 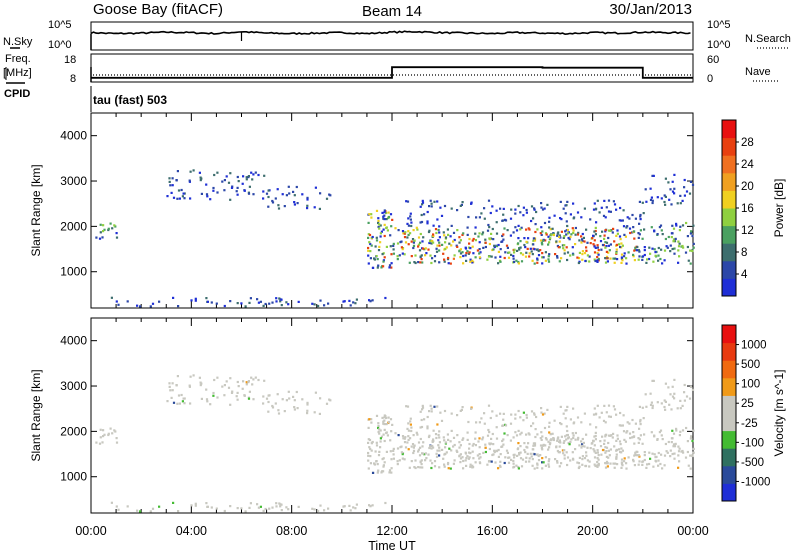 What do you see at coordinates (17, 73) in the screenshot?
I see `freq-unit-label: [MHz]` at bounding box center [17, 73].